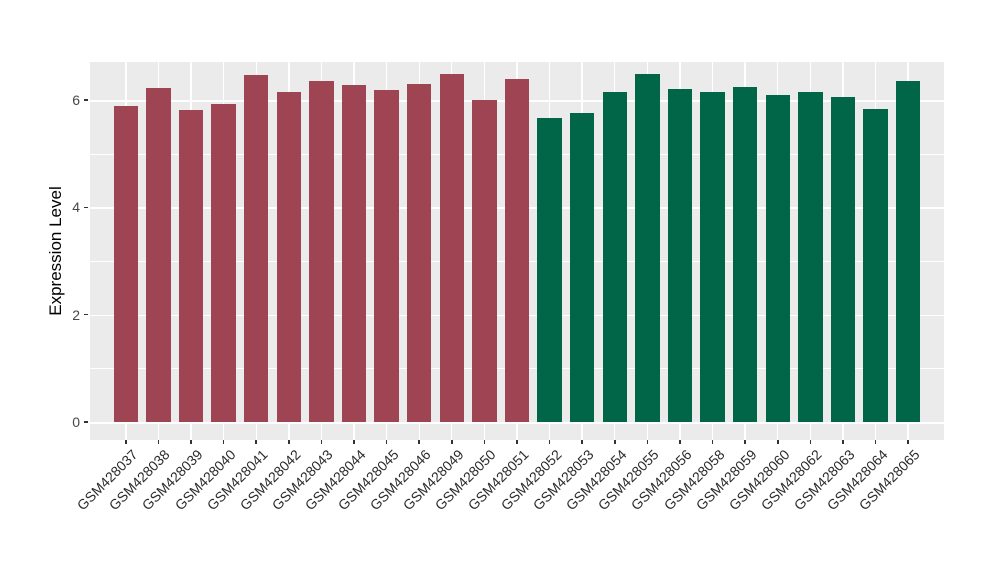 The width and height of the screenshot is (1000, 580). What do you see at coordinates (76, 314) in the screenshot?
I see `y-tick-label: 2` at bounding box center [76, 314].